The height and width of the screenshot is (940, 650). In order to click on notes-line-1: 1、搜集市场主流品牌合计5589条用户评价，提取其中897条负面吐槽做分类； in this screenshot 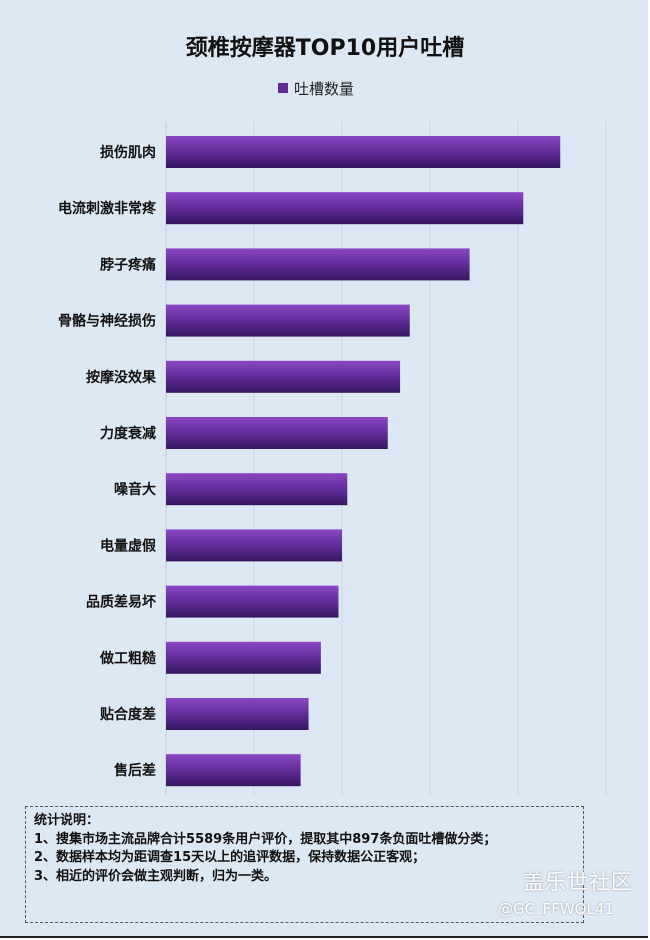, I will do `click(265, 839)`.